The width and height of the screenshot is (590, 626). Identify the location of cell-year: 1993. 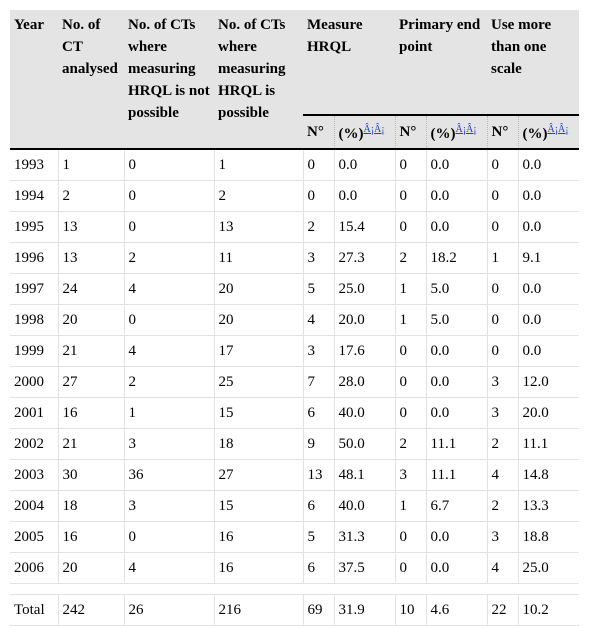
(34, 165).